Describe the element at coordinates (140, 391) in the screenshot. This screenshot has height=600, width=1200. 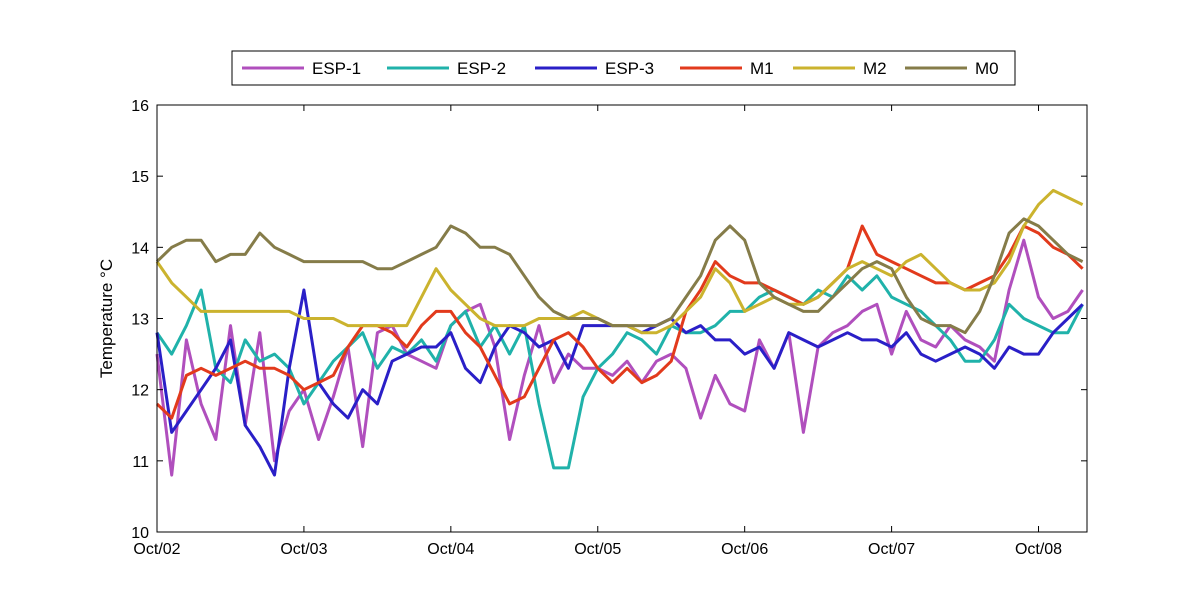
I see `y-tick-label: 12` at that location.